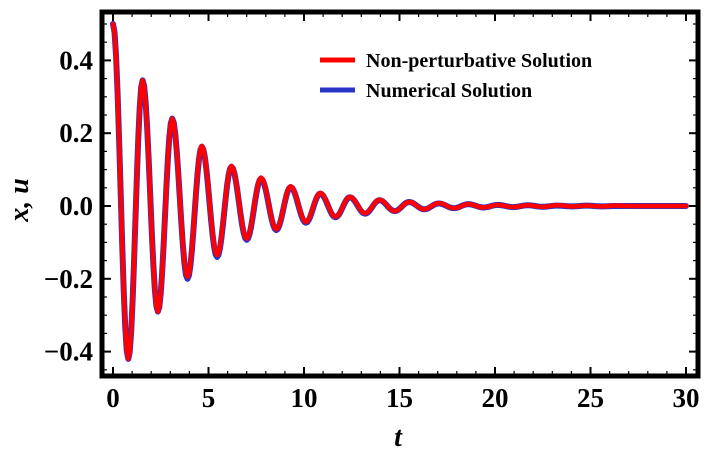 The width and height of the screenshot is (708, 451). Describe the element at coordinates (68, 352) in the screenshot. I see `y-tick-label: −0.4` at that location.